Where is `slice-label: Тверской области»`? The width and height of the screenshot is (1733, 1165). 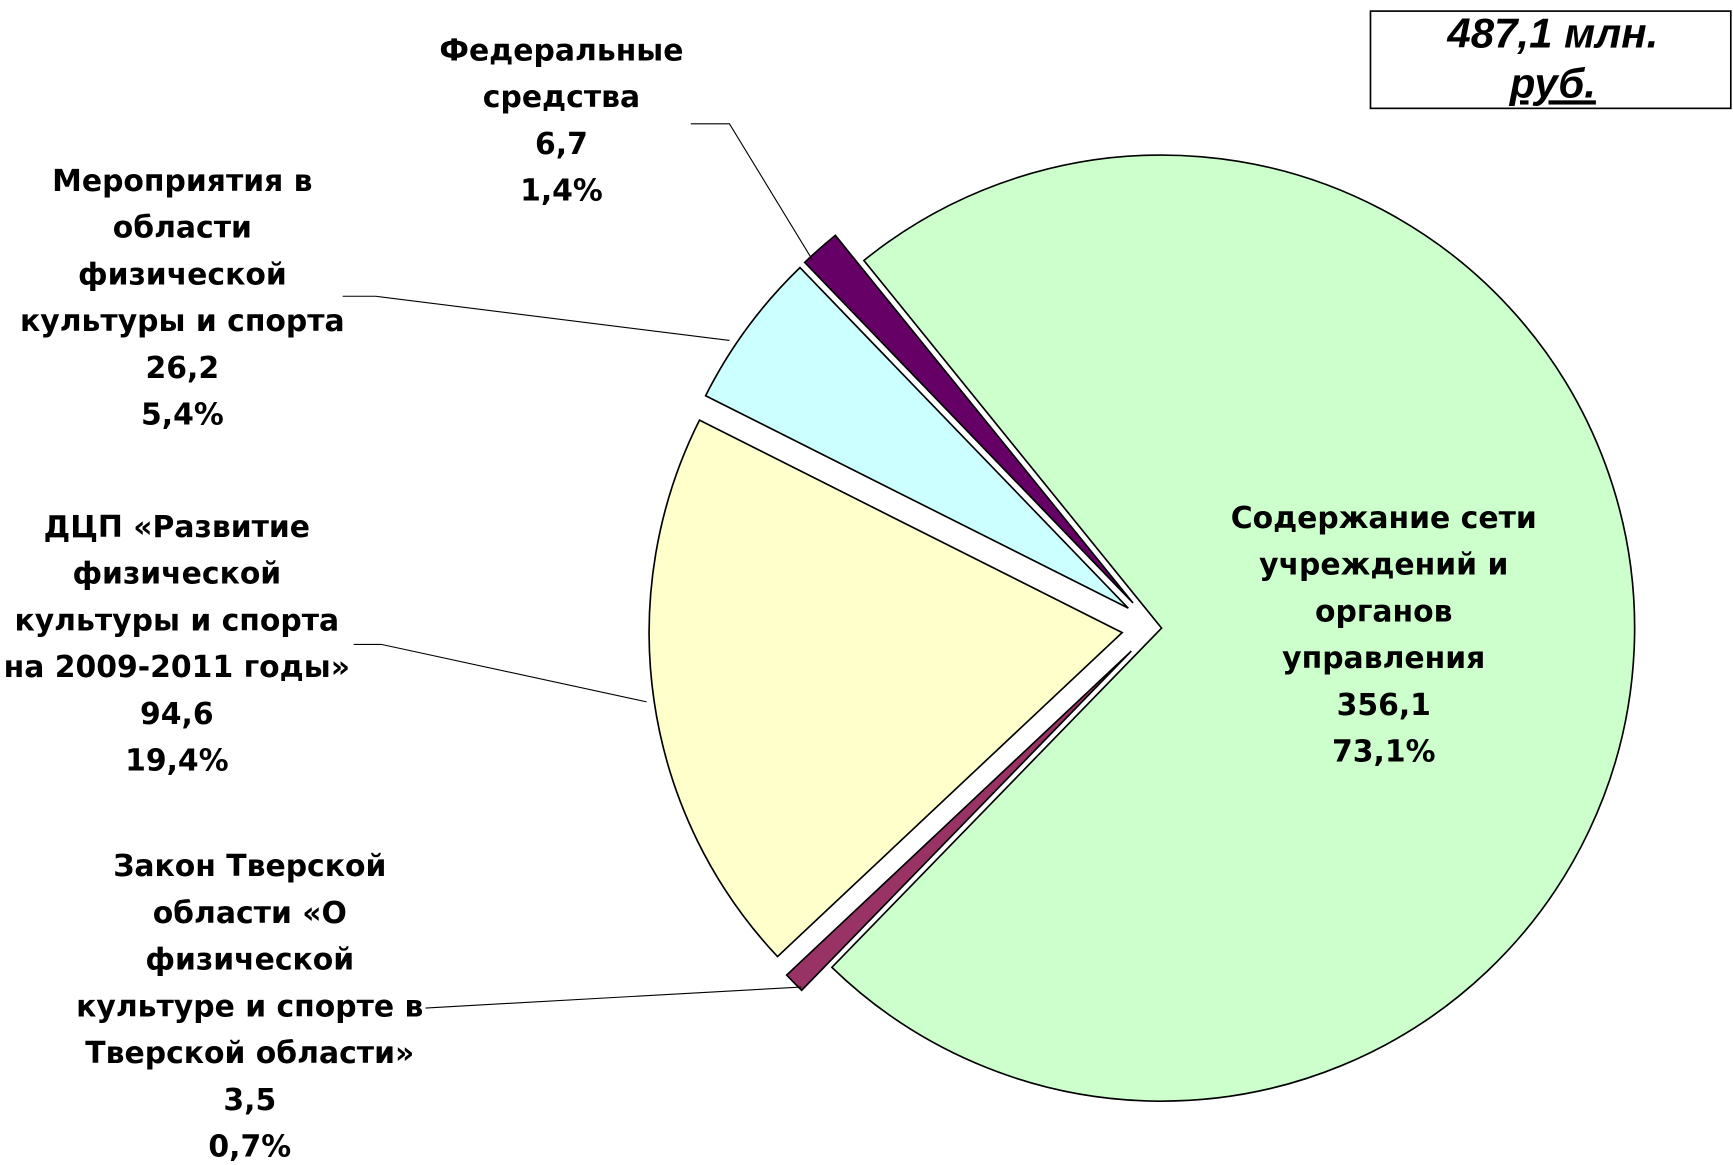
slice-label: Тверской области» is located at coordinates (249, 1053).